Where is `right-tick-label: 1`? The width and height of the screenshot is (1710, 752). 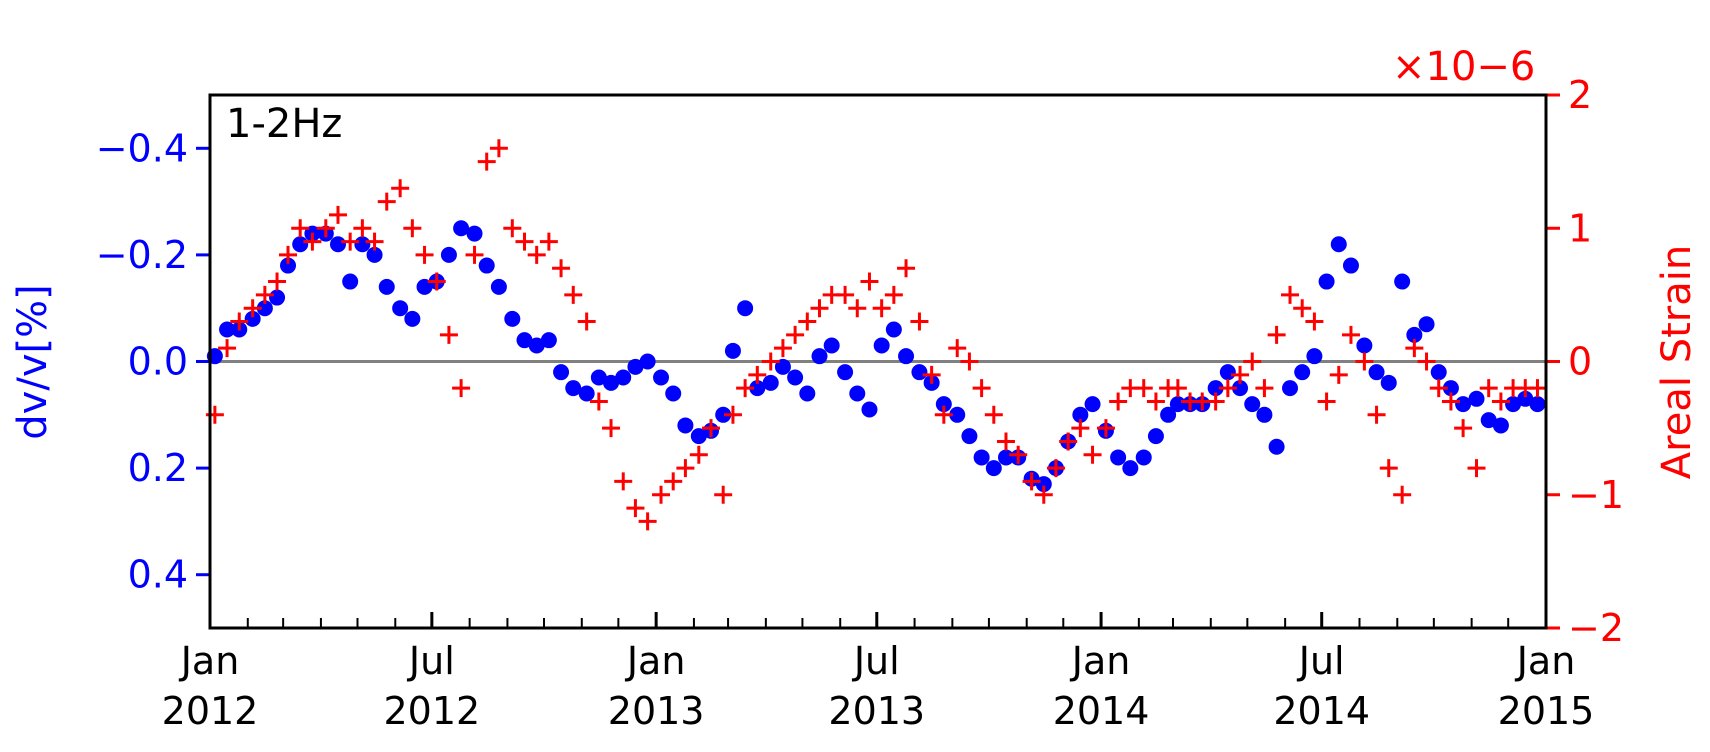
right-tick-label: 1 is located at coordinates (1580, 228).